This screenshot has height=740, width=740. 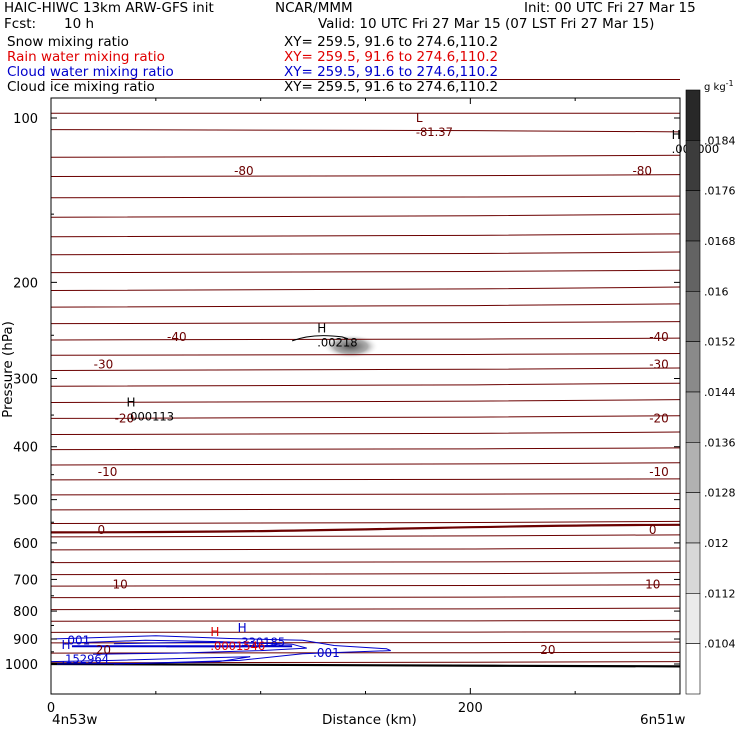 What do you see at coordinates (610, 8) in the screenshot?
I see `init-time: Init: 00 UTC Fri 27 Mar 15` at bounding box center [610, 8].